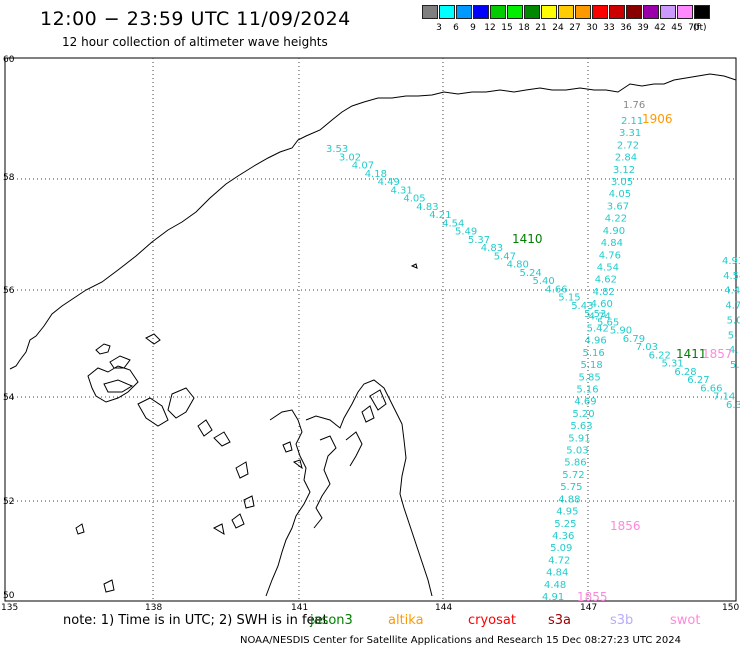 Image resolution: width=740 pixels, height=650 pixels. Describe the element at coordinates (376, 174) in the screenshot. I see `wave-height-track-a: 4.18` at that location.